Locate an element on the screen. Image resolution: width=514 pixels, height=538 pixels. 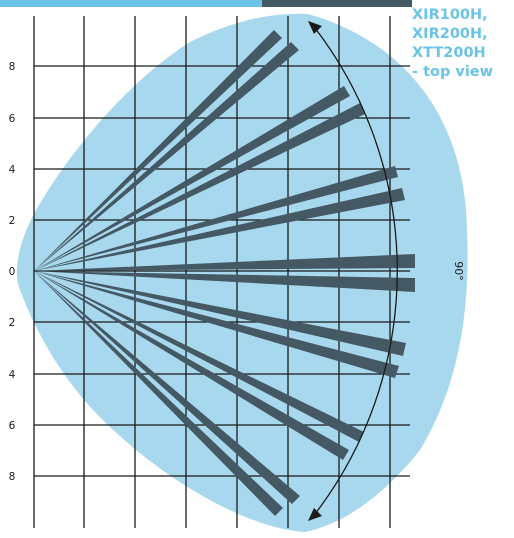
y-tick-label: 0 is located at coordinates (12, 272).